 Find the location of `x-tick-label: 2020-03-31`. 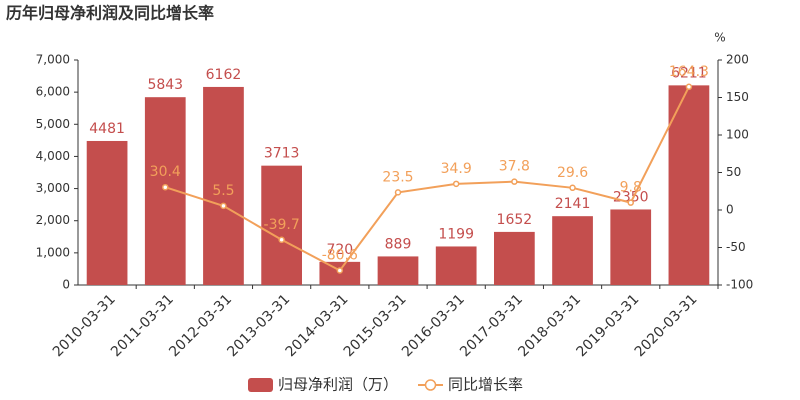

x-tick-label: 2020-03-31 is located at coordinates (666, 325).